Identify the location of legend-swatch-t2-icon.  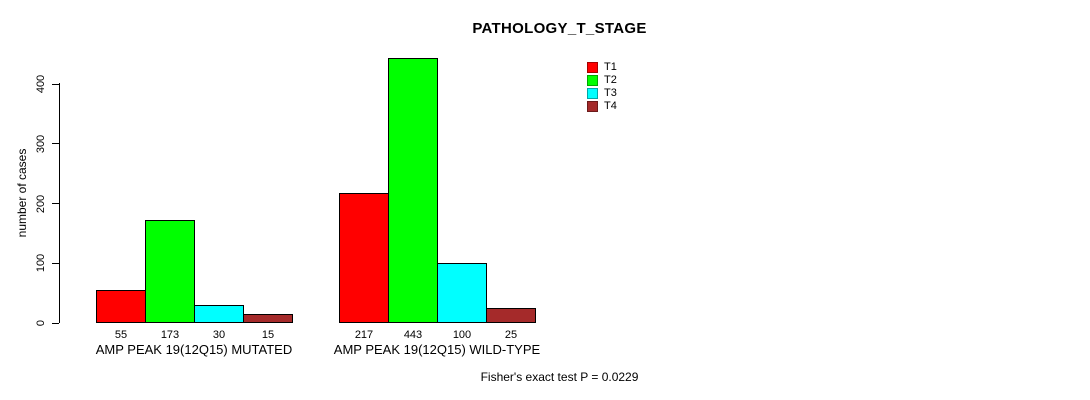
(592, 80).